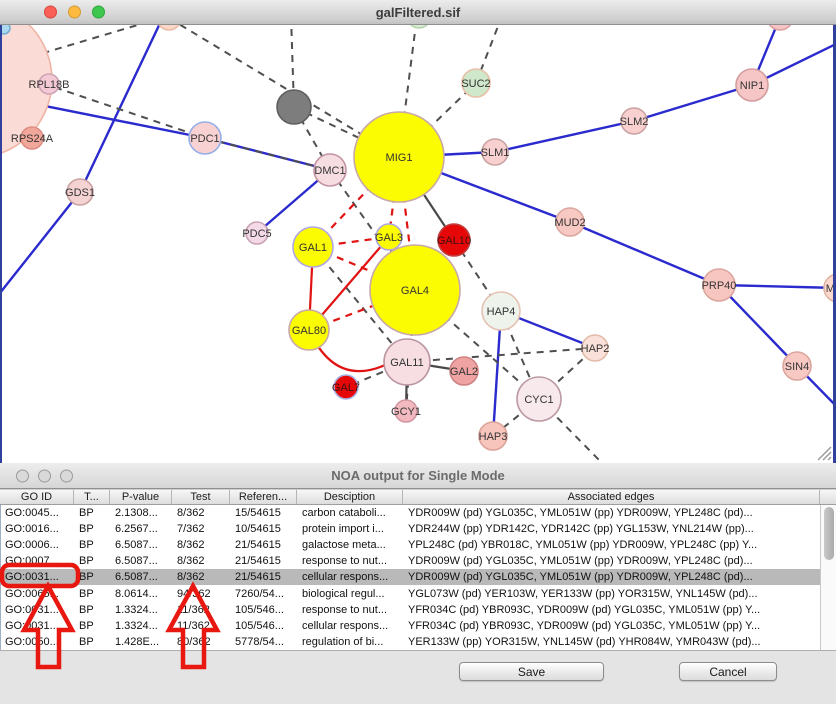 The image size is (836, 704). What do you see at coordinates (419, 27) in the screenshot?
I see `network-node-top-green-clipped` at bounding box center [419, 27].